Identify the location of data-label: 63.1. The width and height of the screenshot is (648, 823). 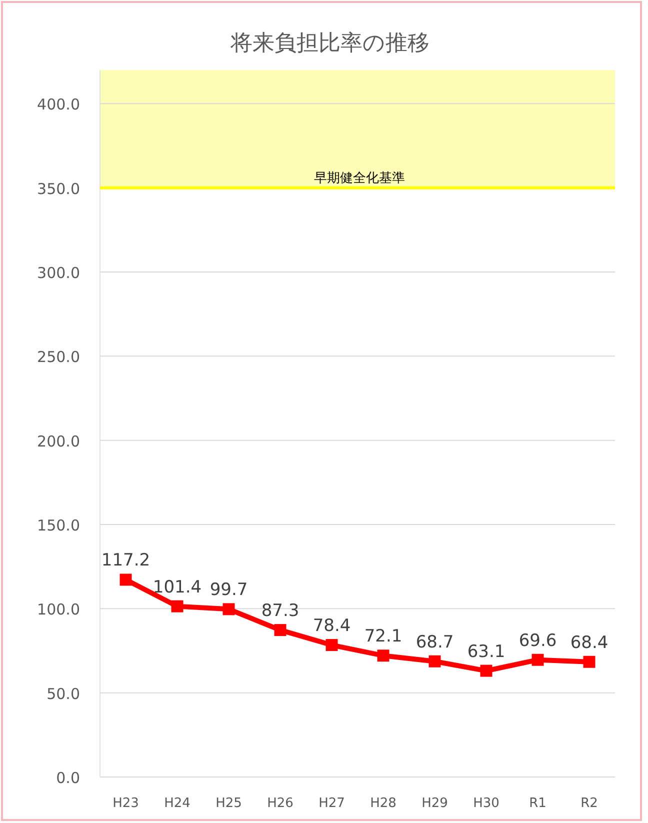
(486, 652).